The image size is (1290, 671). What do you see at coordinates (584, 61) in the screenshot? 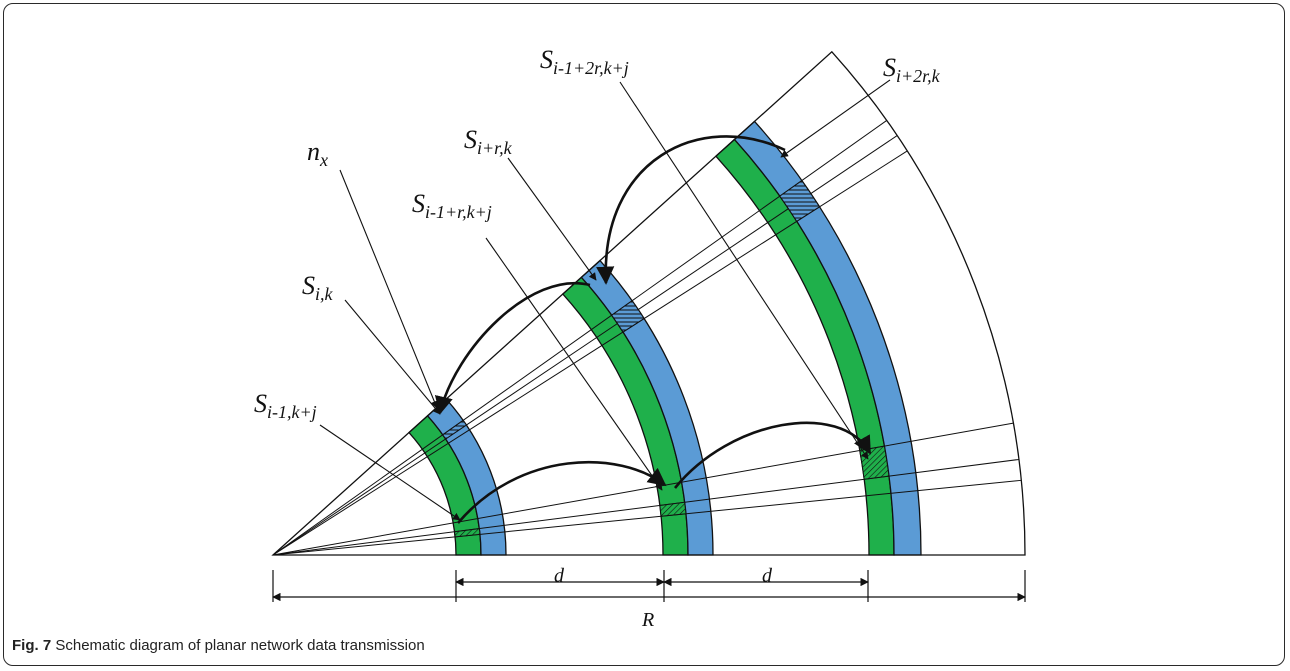
I see `label-s-i-1-2r-k-j: Si-1+2r,k+j` at bounding box center [584, 61].